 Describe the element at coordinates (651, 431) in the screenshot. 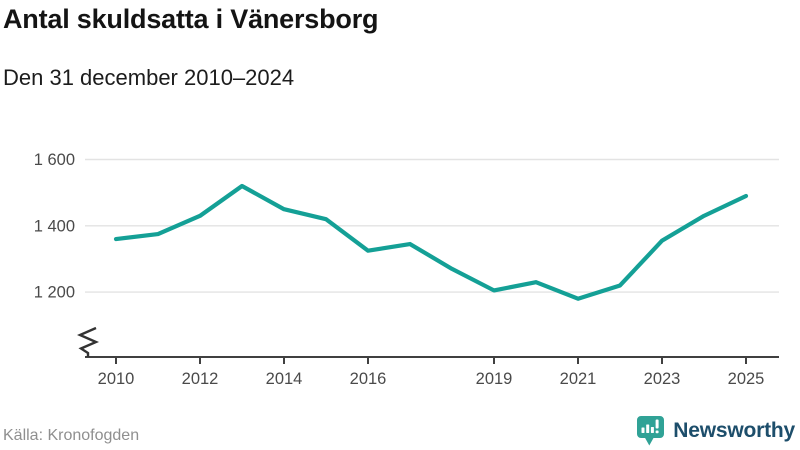

I see `newsworthy-bar-chart-speech-bubble-icon` at that location.